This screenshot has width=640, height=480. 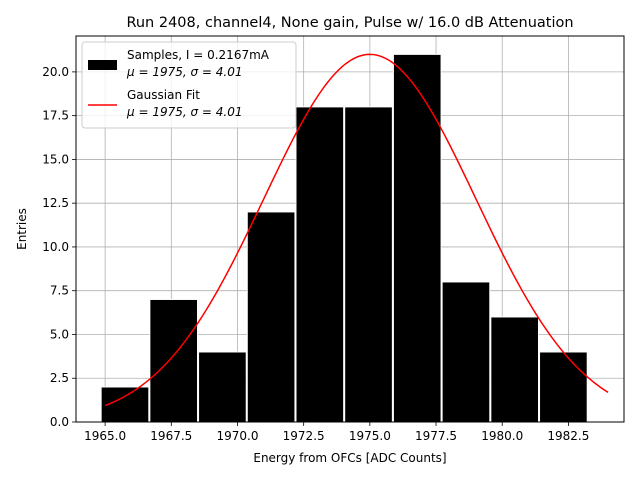 I want to click on y-axis-ticks: 0.0 2.5 5.0 7.5 10.0 12.5 15.0 17.5 20.0, so click(x=59, y=247).